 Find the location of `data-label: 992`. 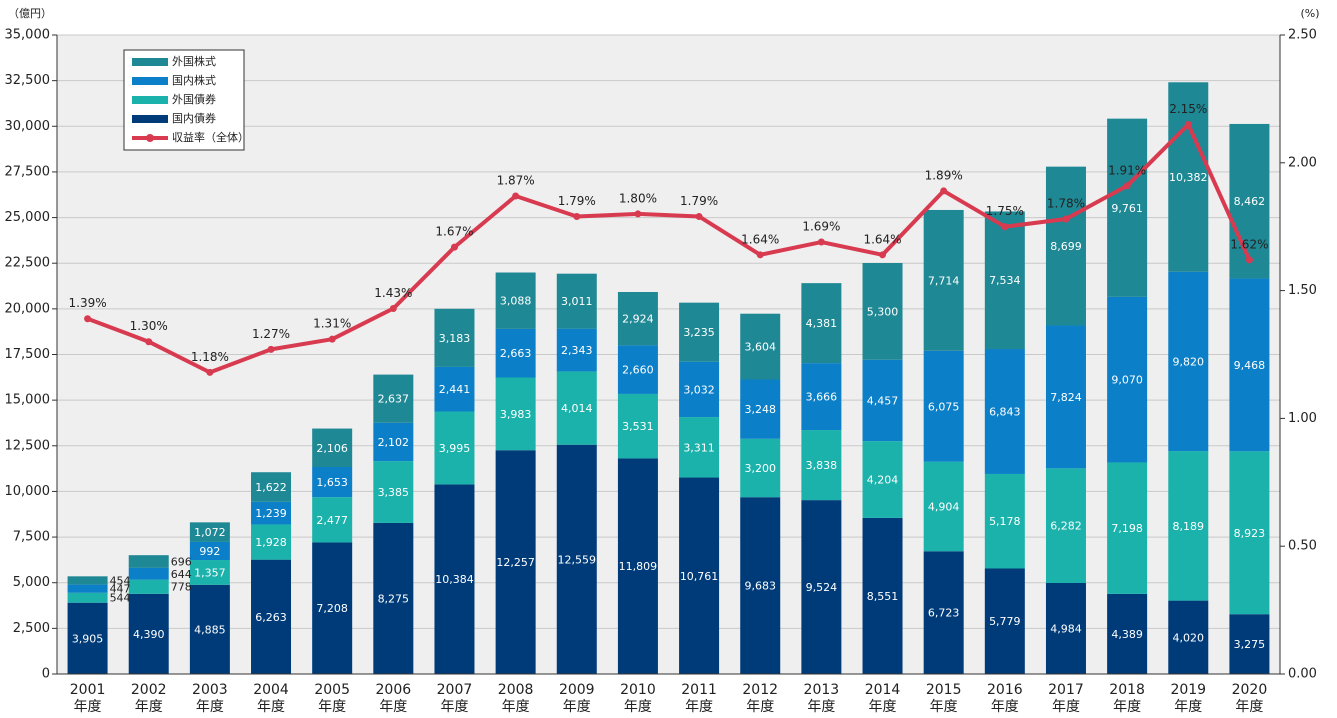

data-label: 992 is located at coordinates (209, 551).